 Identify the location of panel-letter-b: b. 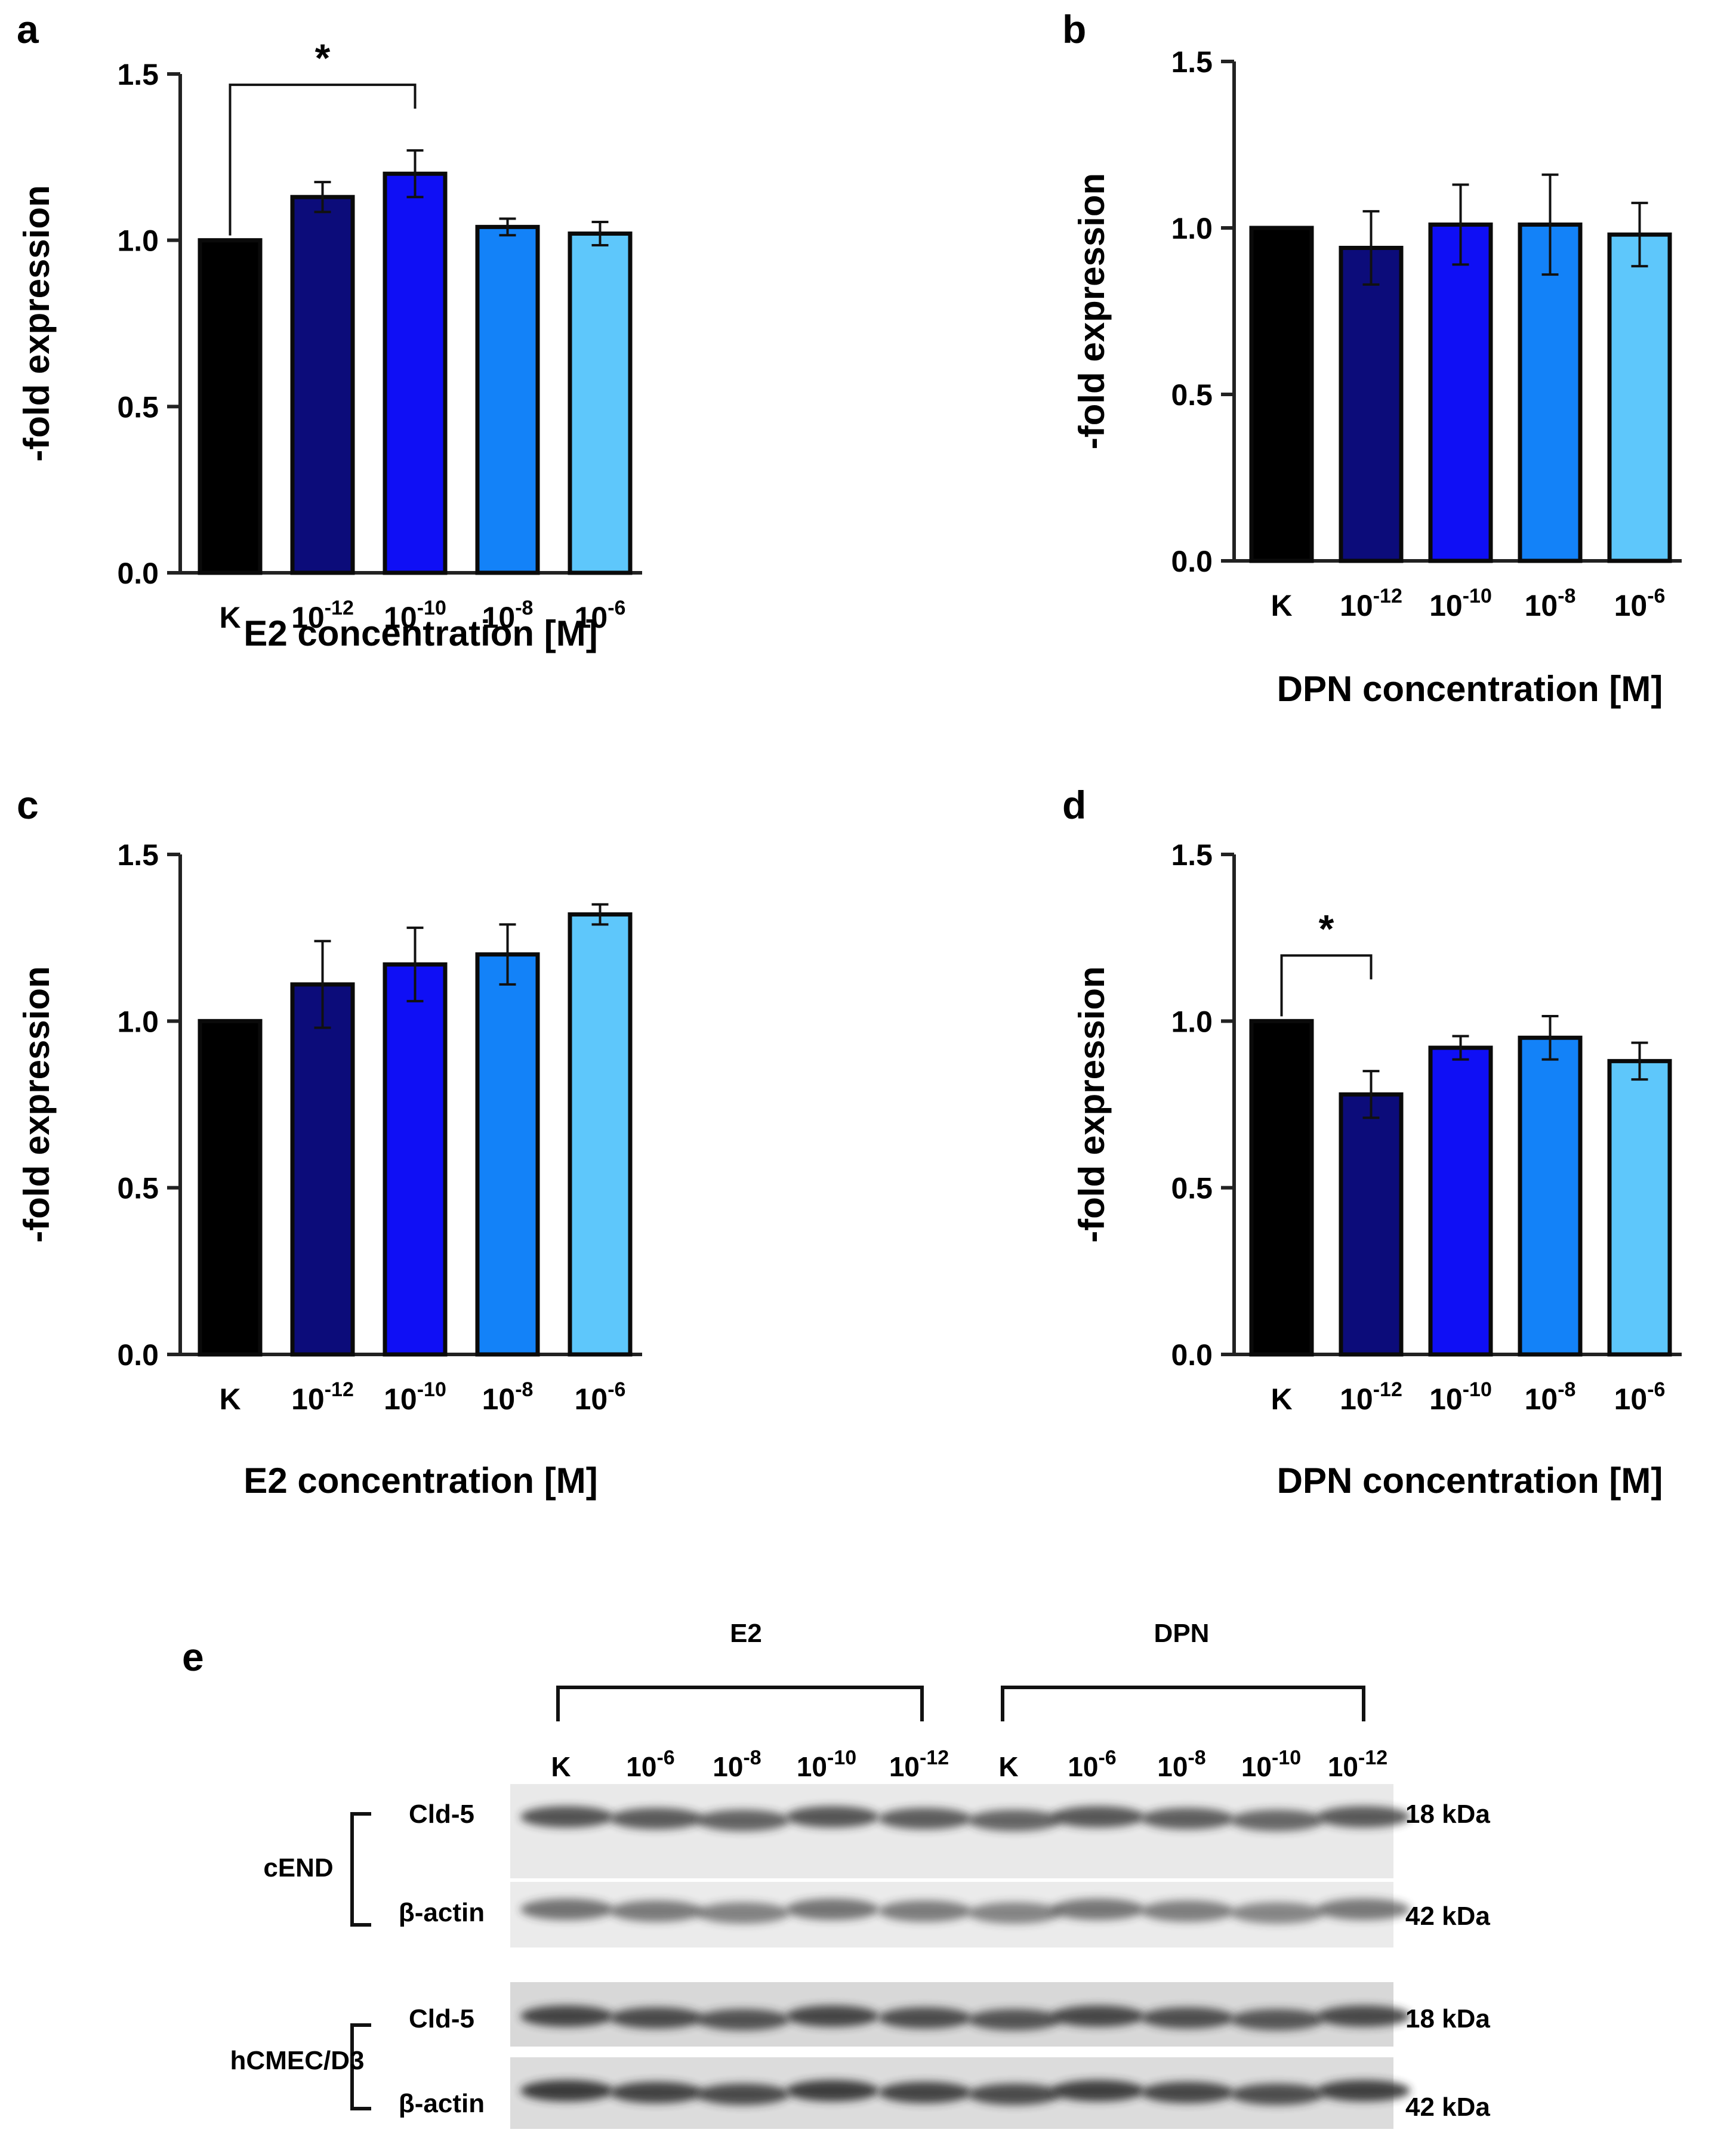
(1074, 29).